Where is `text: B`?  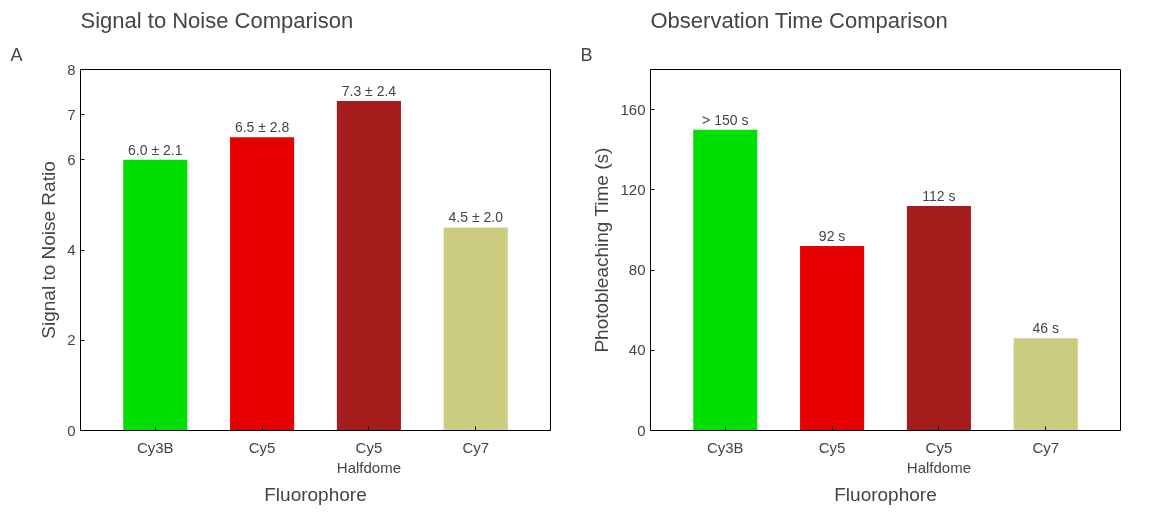 text: B is located at coordinates (586, 54).